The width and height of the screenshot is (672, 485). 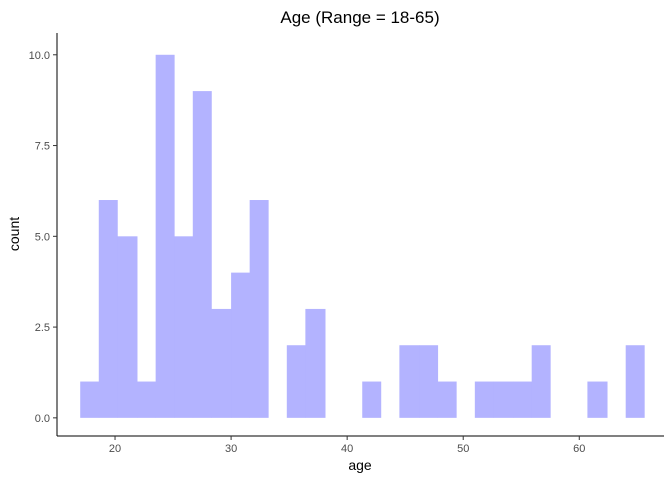 What do you see at coordinates (359, 17) in the screenshot?
I see `chart-title: Age (Range = 18-65)` at bounding box center [359, 17].